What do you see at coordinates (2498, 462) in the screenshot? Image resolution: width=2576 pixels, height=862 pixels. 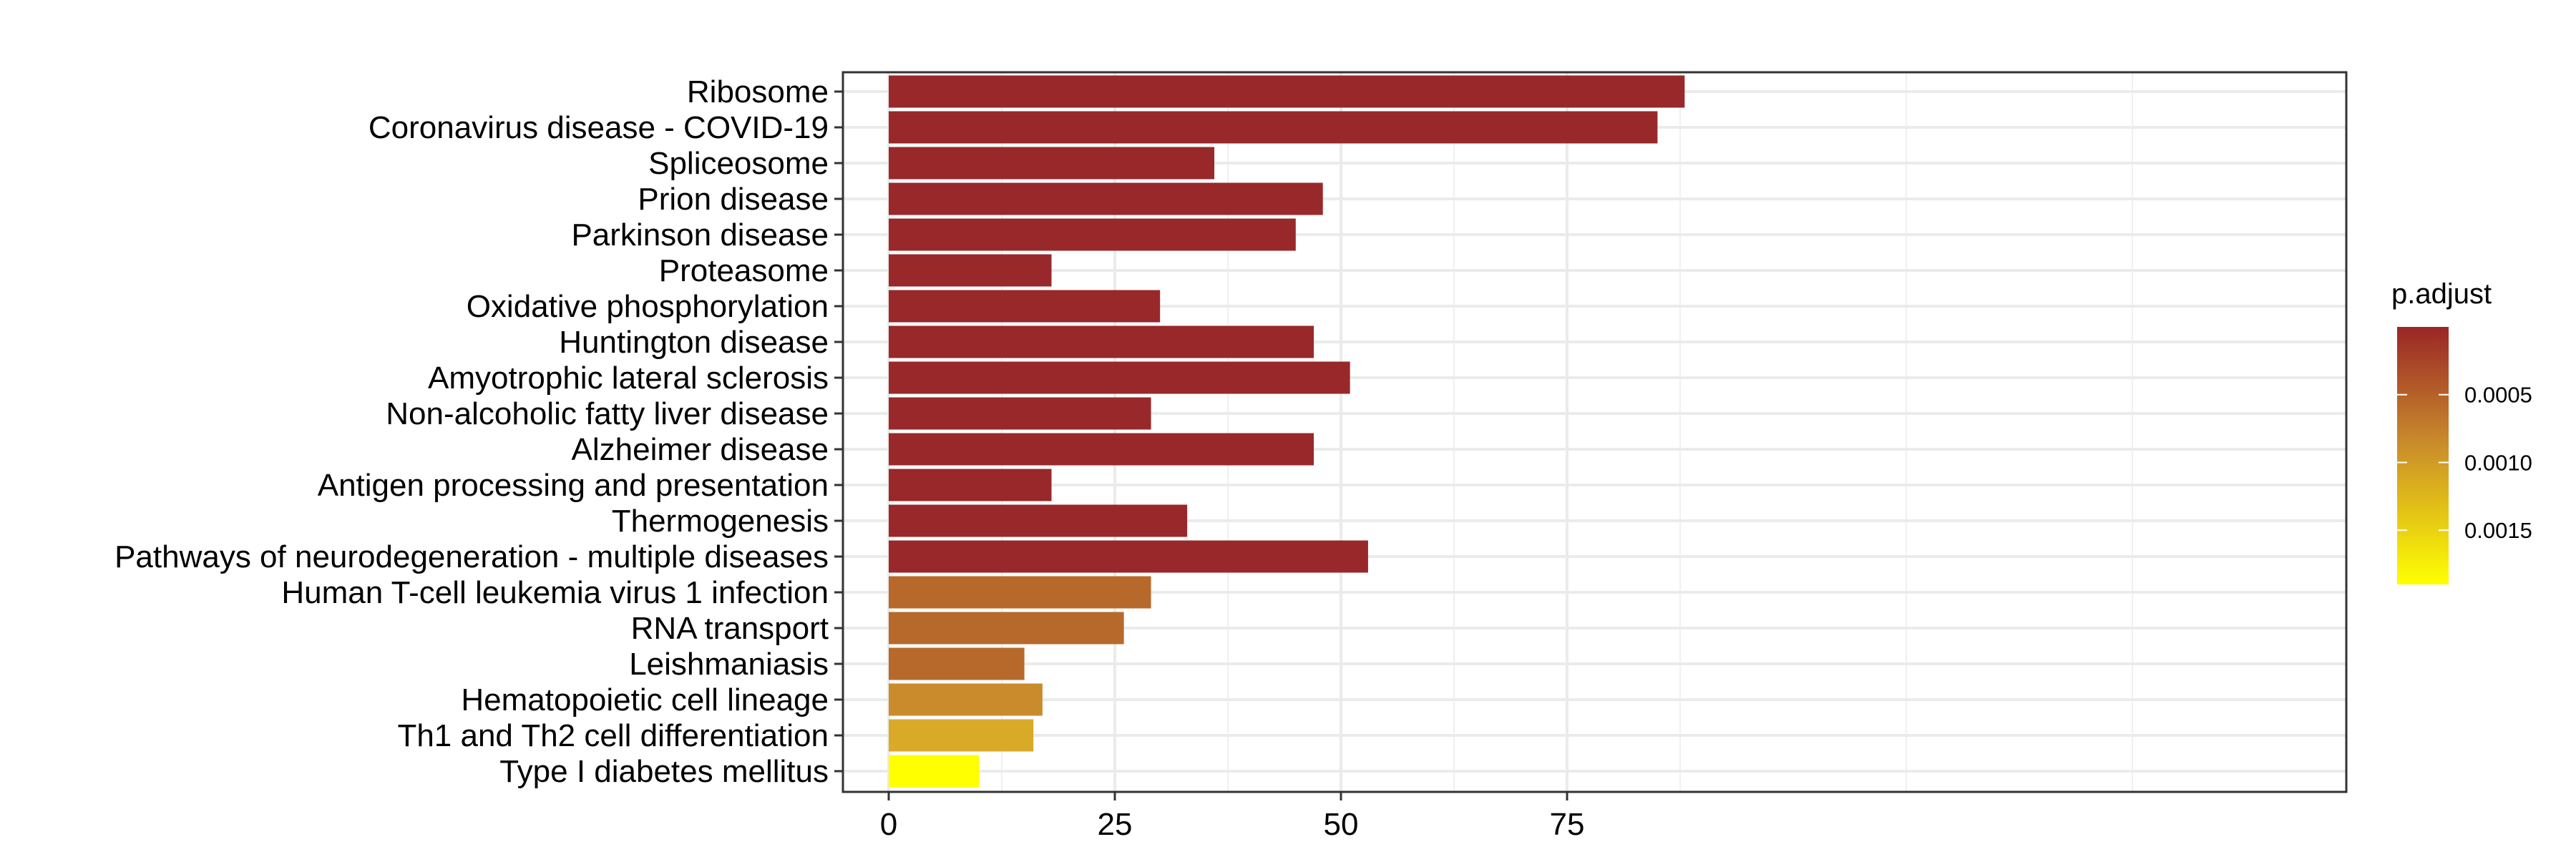 I see `legend-tick-label: 0.0010` at bounding box center [2498, 462].